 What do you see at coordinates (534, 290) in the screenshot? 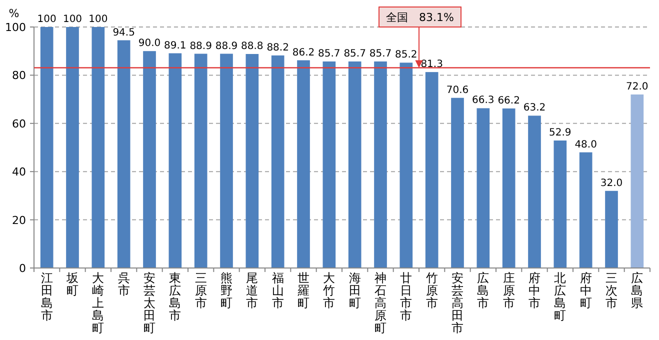
I see `x-tick-label: 府中市` at bounding box center [534, 290].